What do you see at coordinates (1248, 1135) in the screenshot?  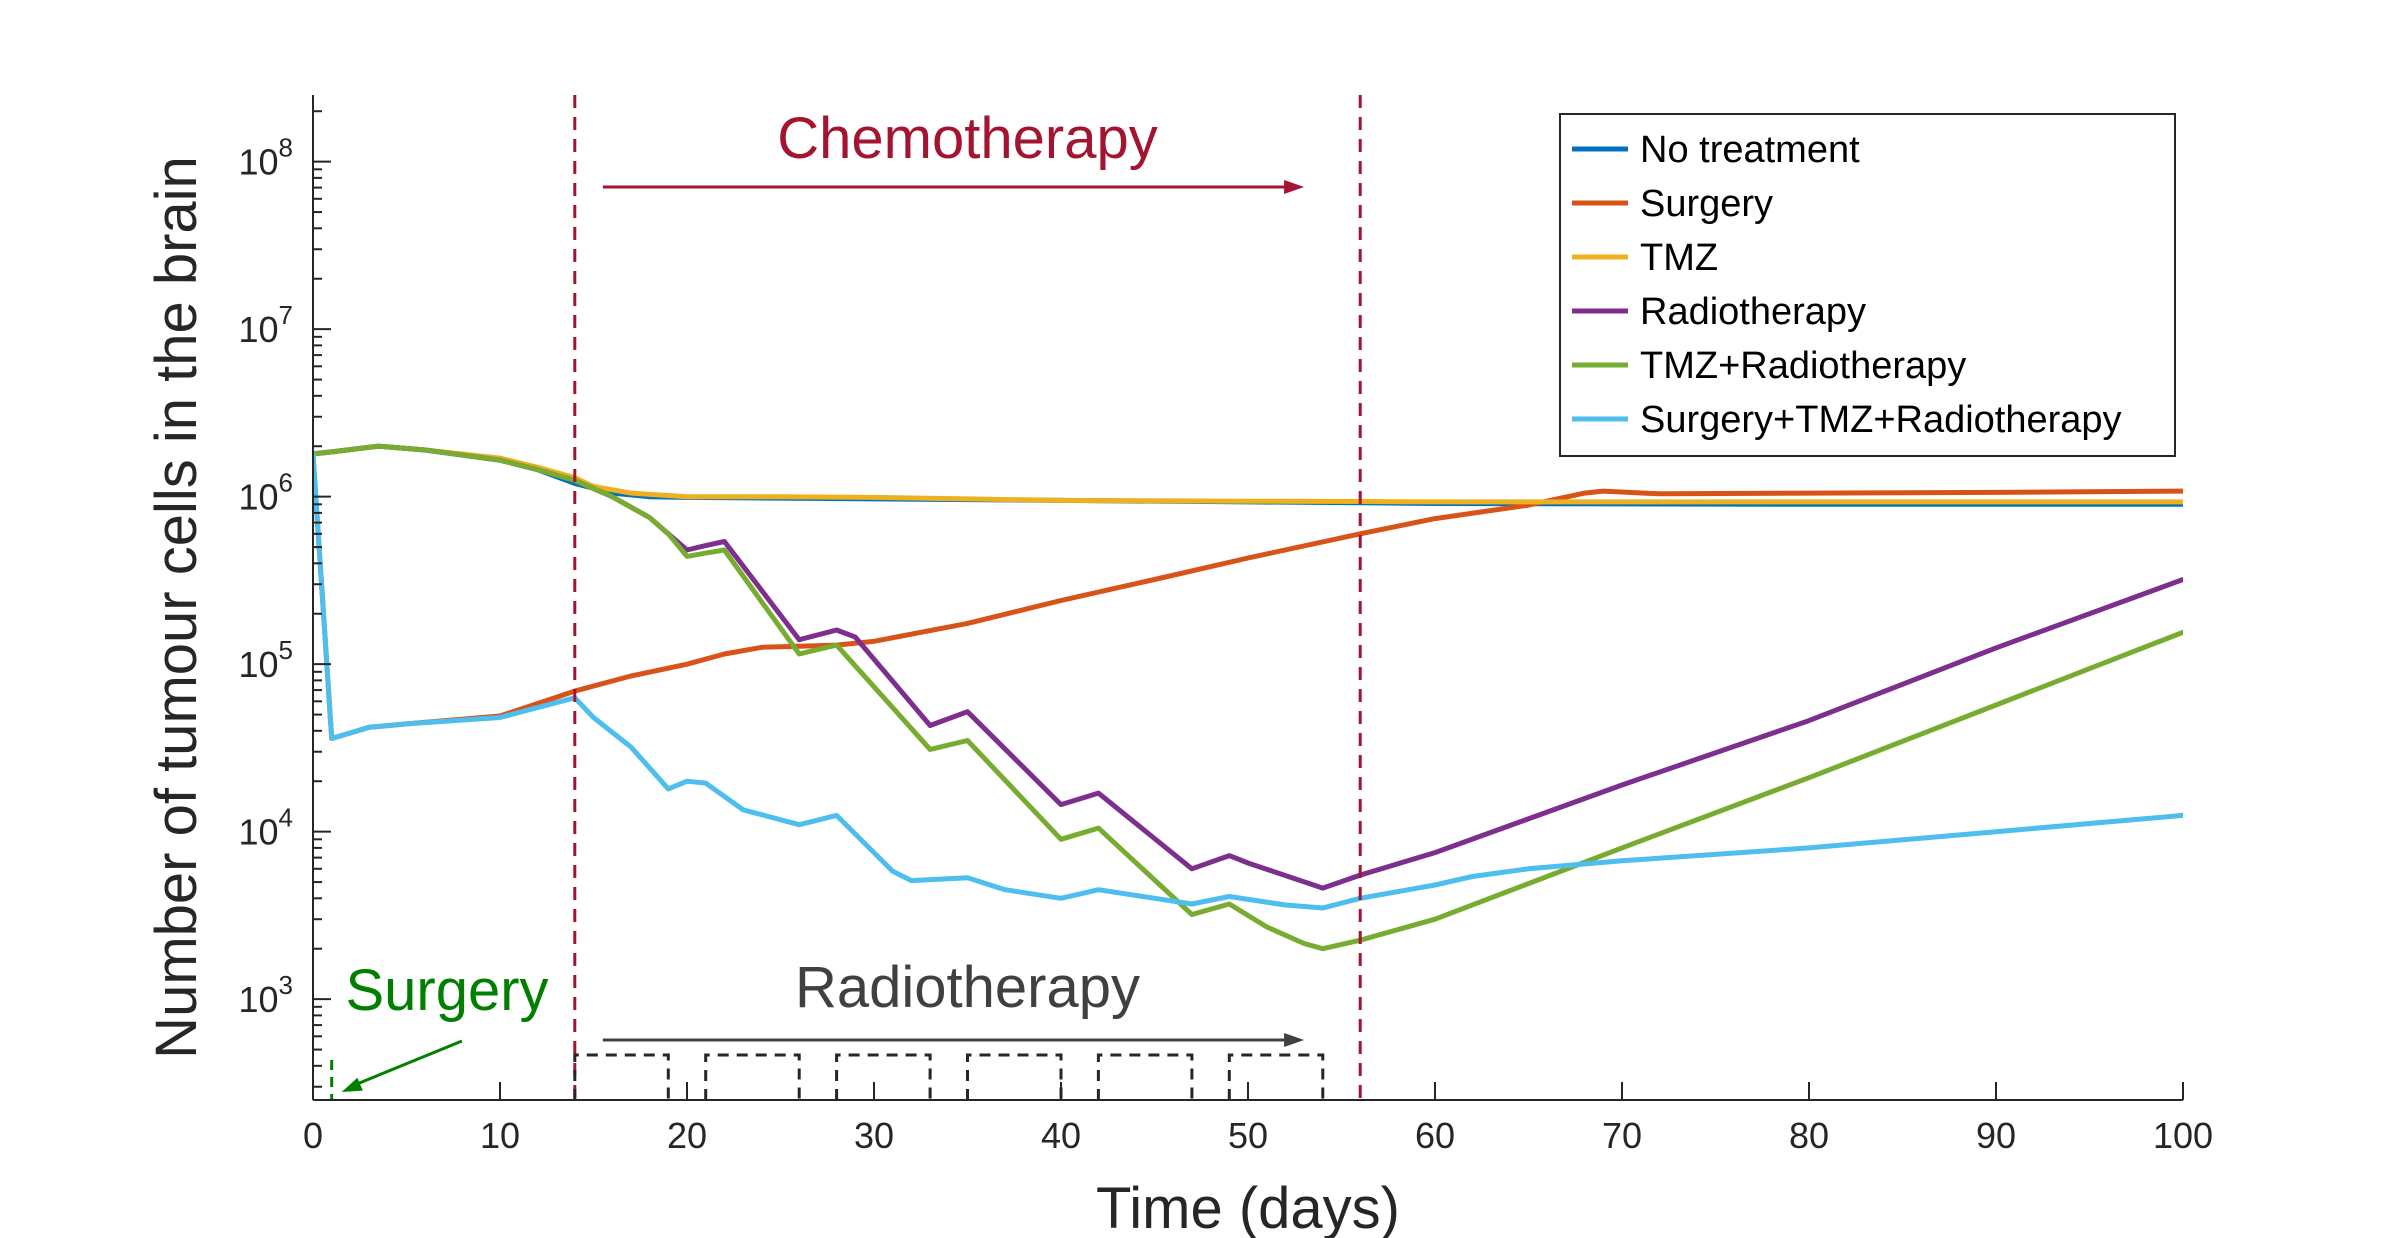 I see `x-tick-label: 50` at bounding box center [1248, 1135].